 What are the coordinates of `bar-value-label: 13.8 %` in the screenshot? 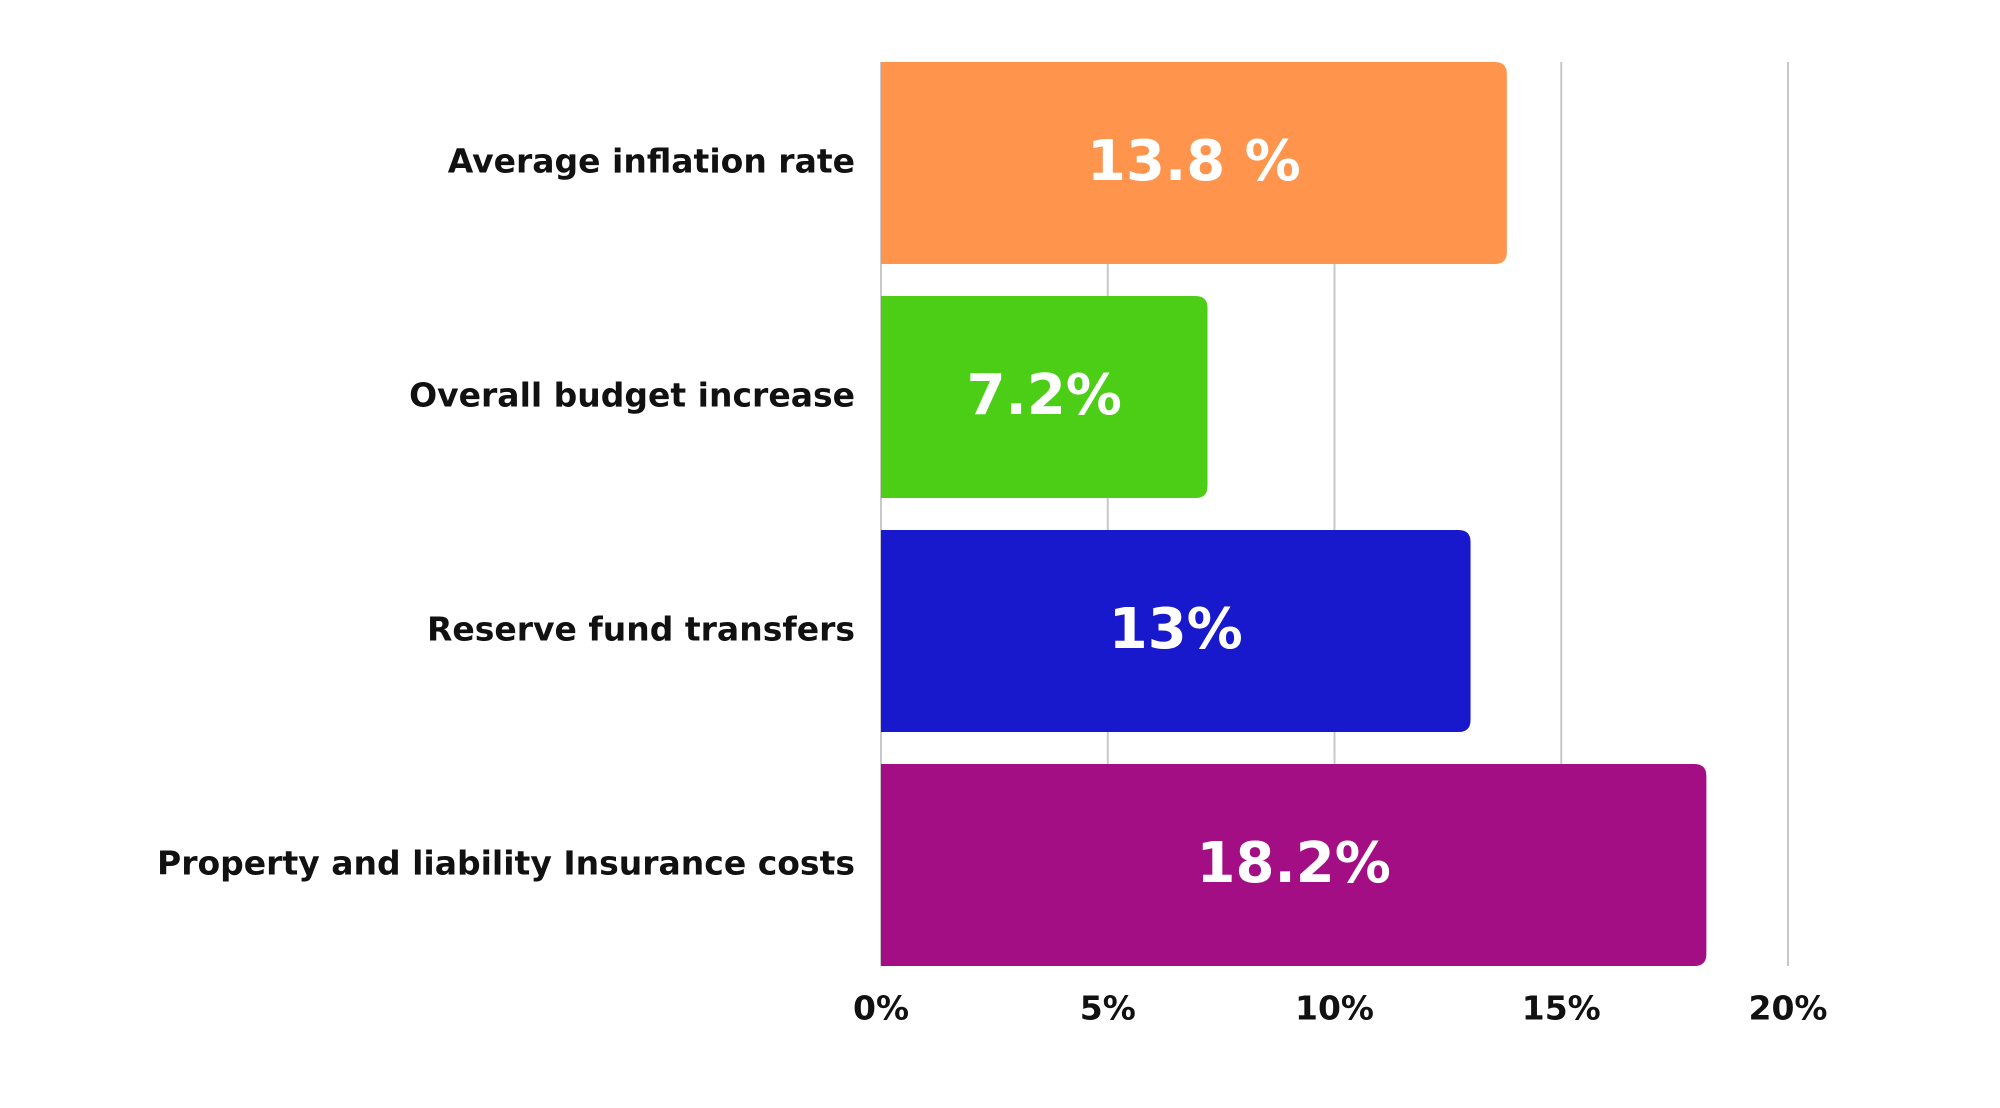 It's located at (1194, 161).